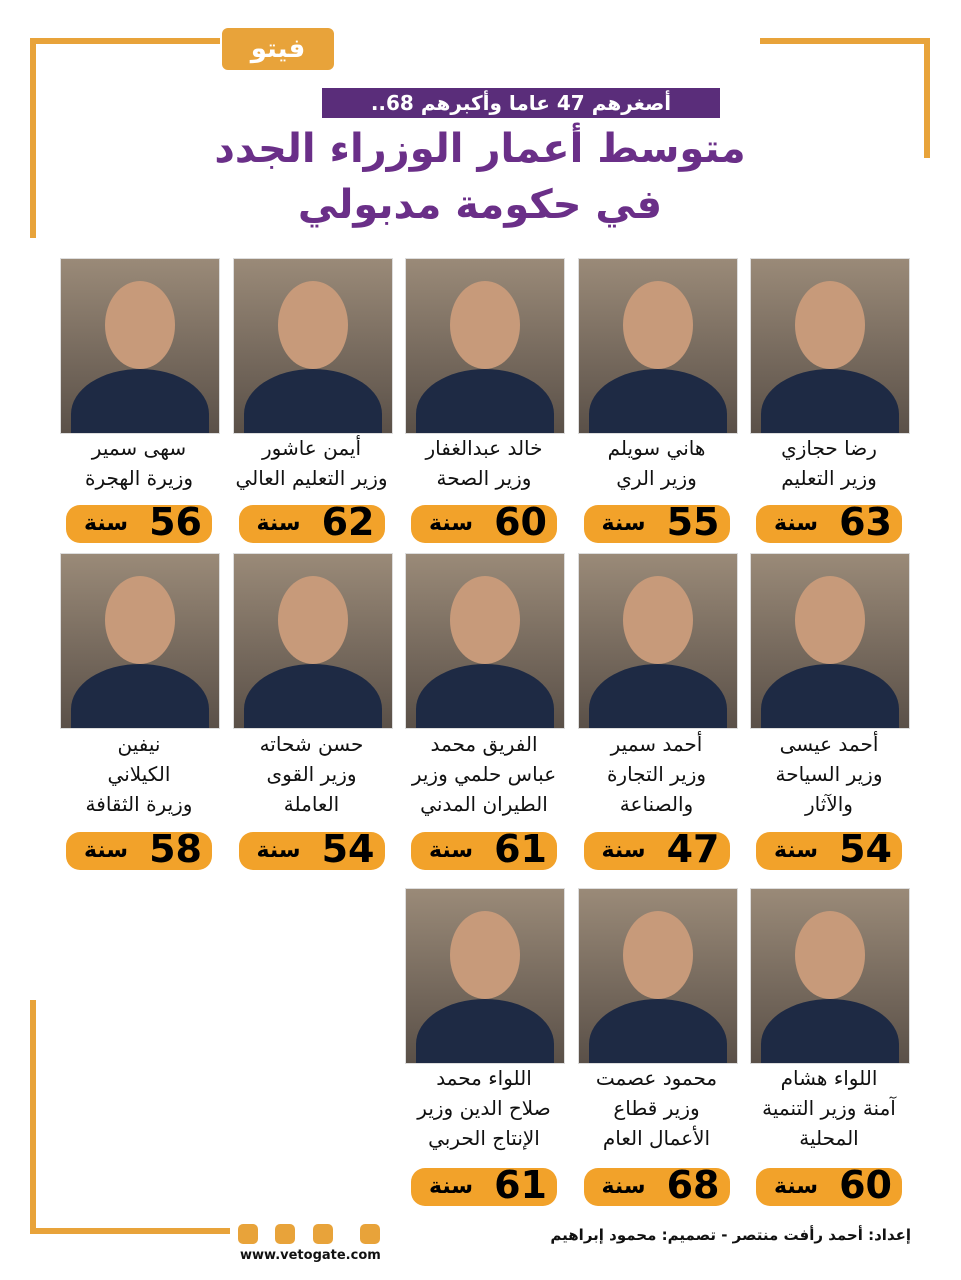 The image size is (961, 1280). I want to click on minister-text: وزيرة الهجرة, so click(139, 478).